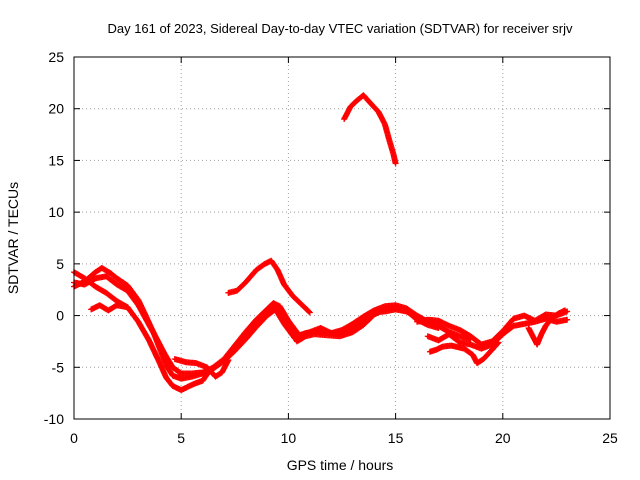  What do you see at coordinates (503, 438) in the screenshot?
I see `x-tick-label: 20` at bounding box center [503, 438].